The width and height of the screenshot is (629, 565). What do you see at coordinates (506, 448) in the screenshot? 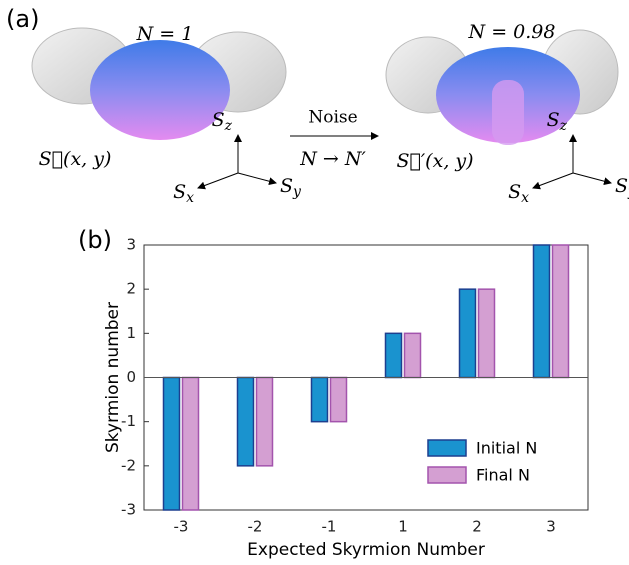
I see `legend-label: Initial N` at bounding box center [506, 448].